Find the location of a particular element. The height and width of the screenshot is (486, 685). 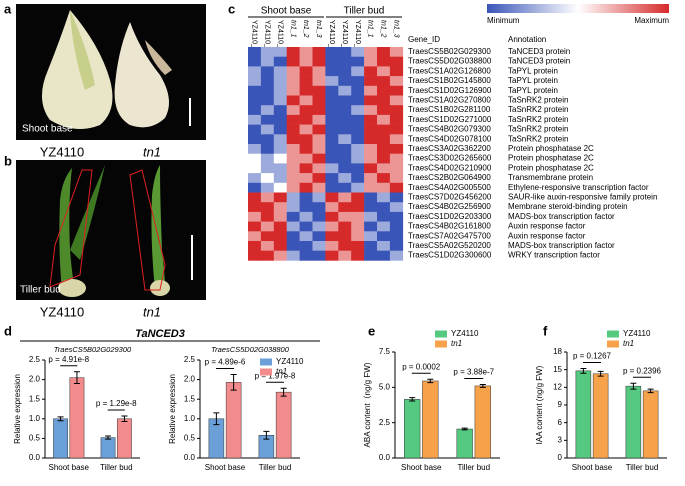

photo-caption: Tiller bud is located at coordinates (40, 290).